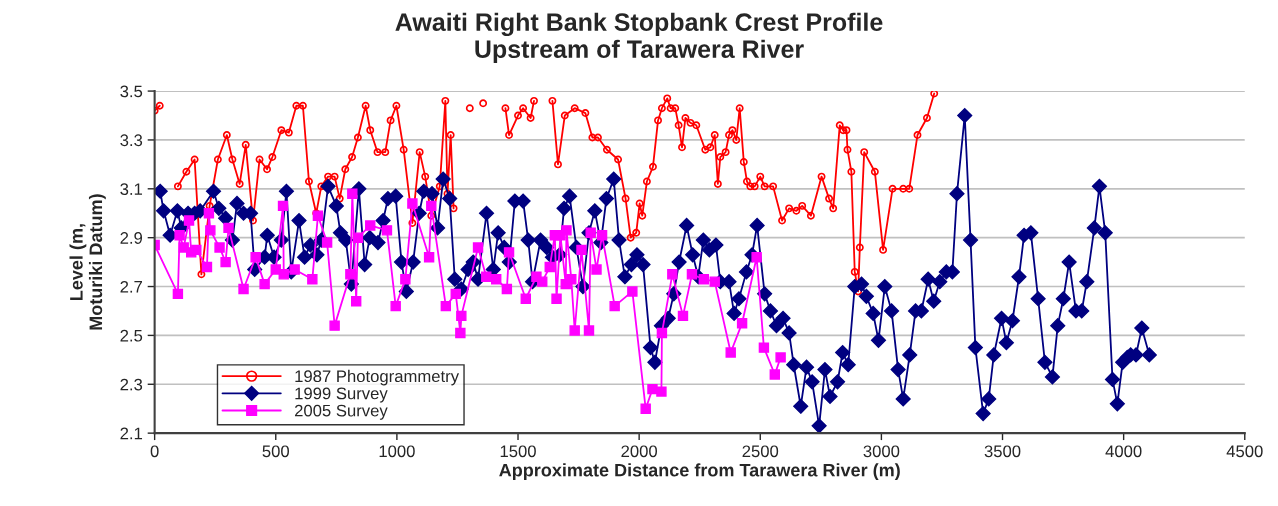 The width and height of the screenshot is (1278, 506). I want to click on y-tick-label: 2.9, so click(131, 238).